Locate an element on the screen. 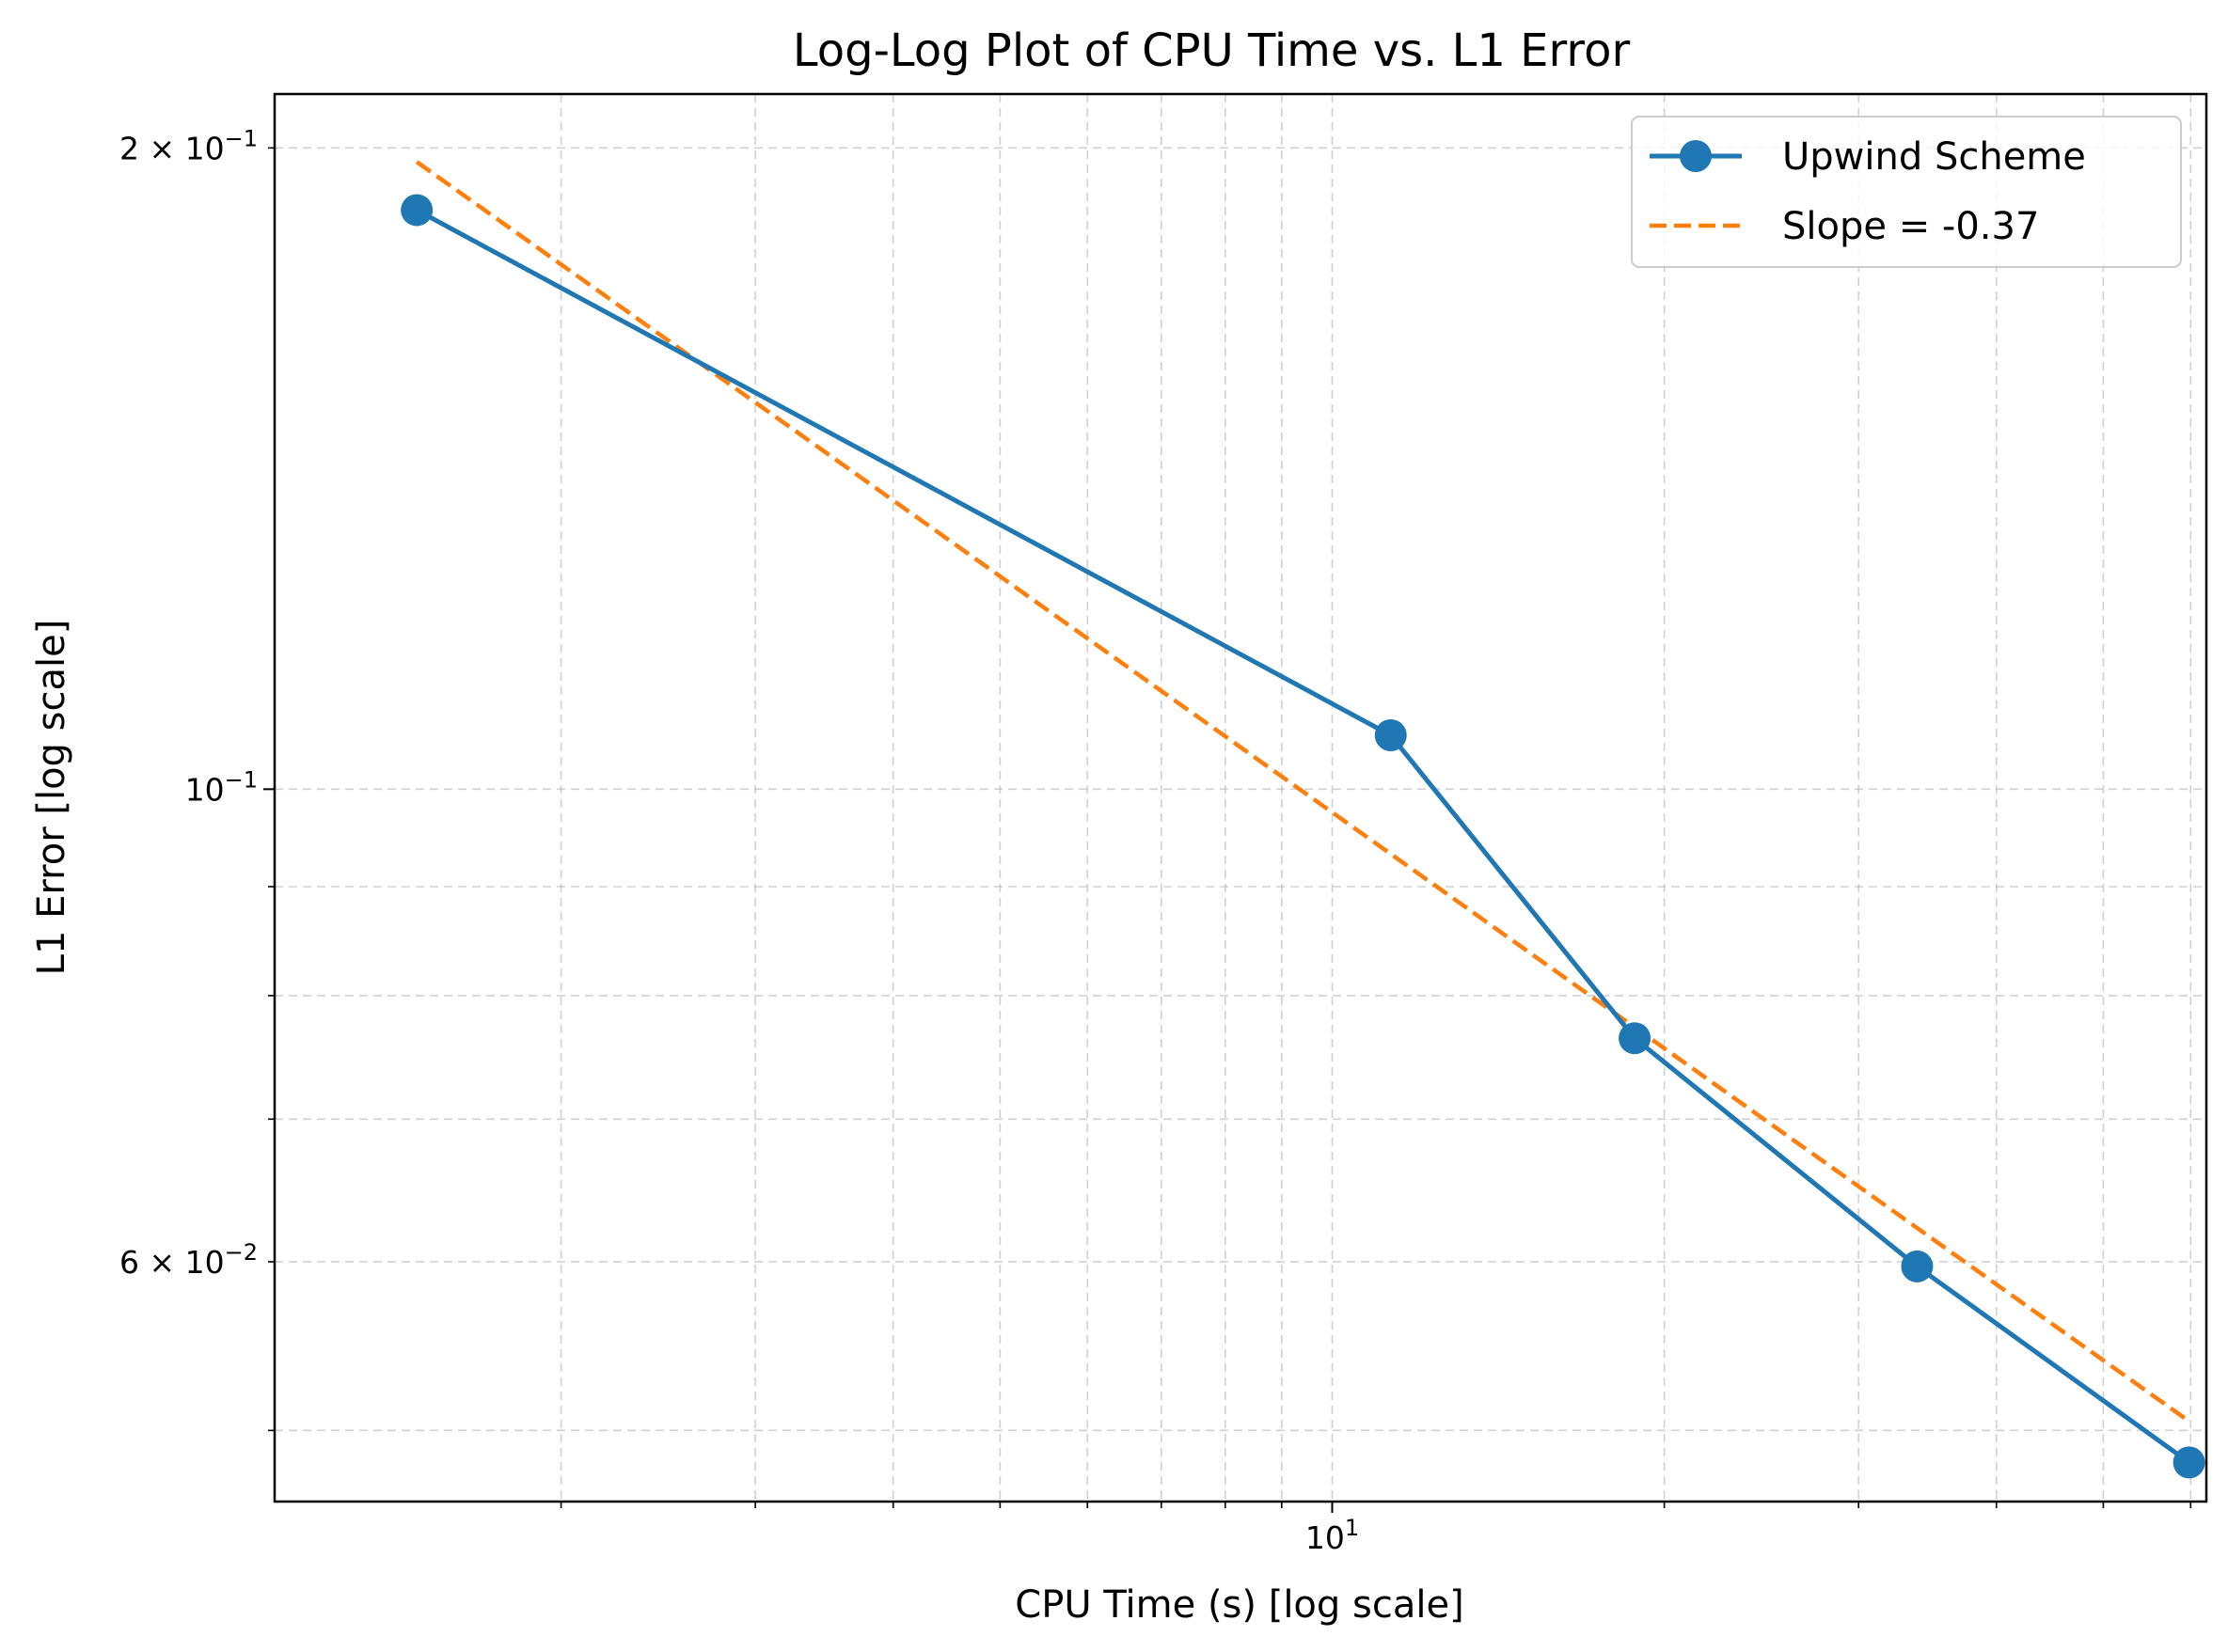 Image resolution: width=2228 pixels, height=1652 pixels. y-tick-label: 10−1 is located at coordinates (221, 787).